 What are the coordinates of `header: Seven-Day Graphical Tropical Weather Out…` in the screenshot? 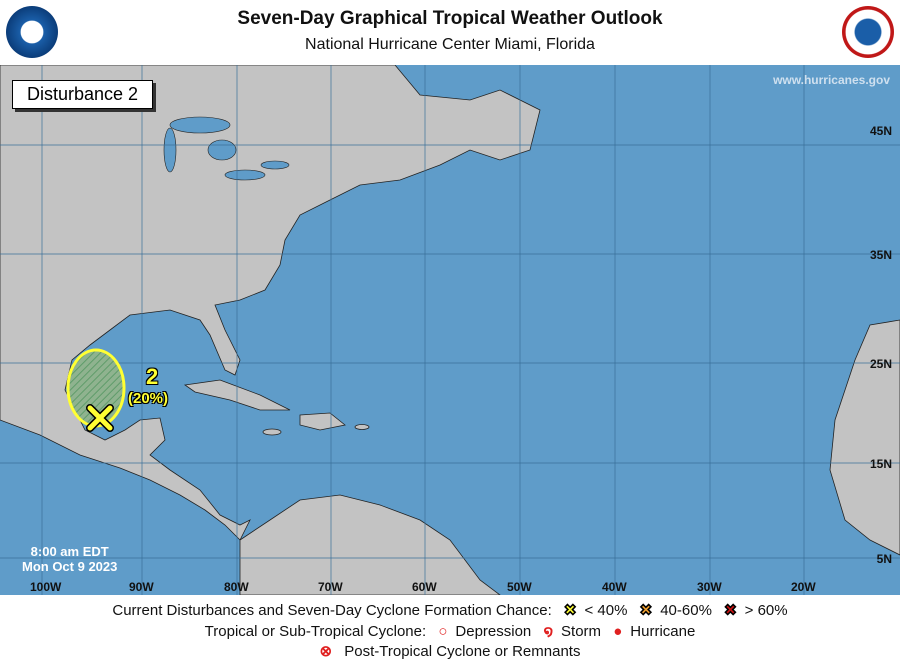 It's located at (450, 32).